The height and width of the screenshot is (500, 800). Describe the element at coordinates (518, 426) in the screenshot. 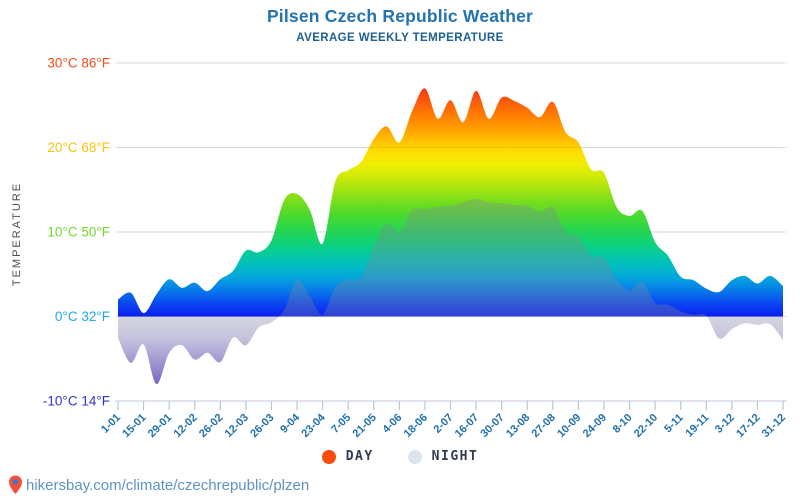

I see `x-tick-label: 13-08` at that location.